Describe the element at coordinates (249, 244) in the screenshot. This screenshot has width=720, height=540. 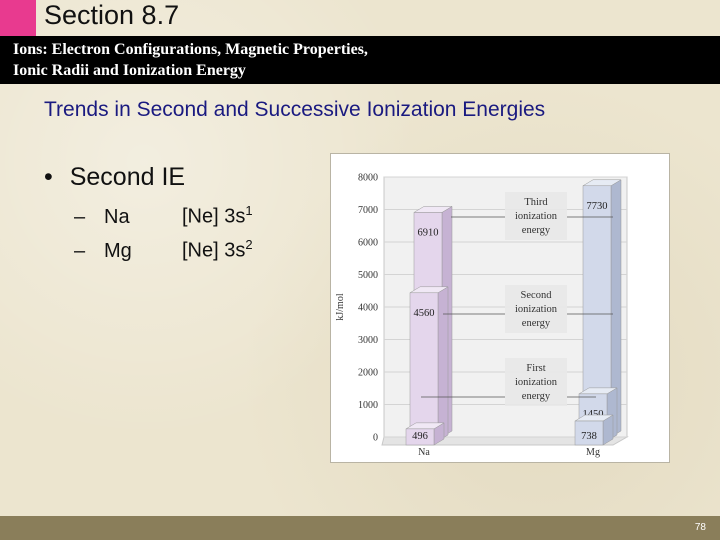
I see `sub-item-superscript: 2` at that location.